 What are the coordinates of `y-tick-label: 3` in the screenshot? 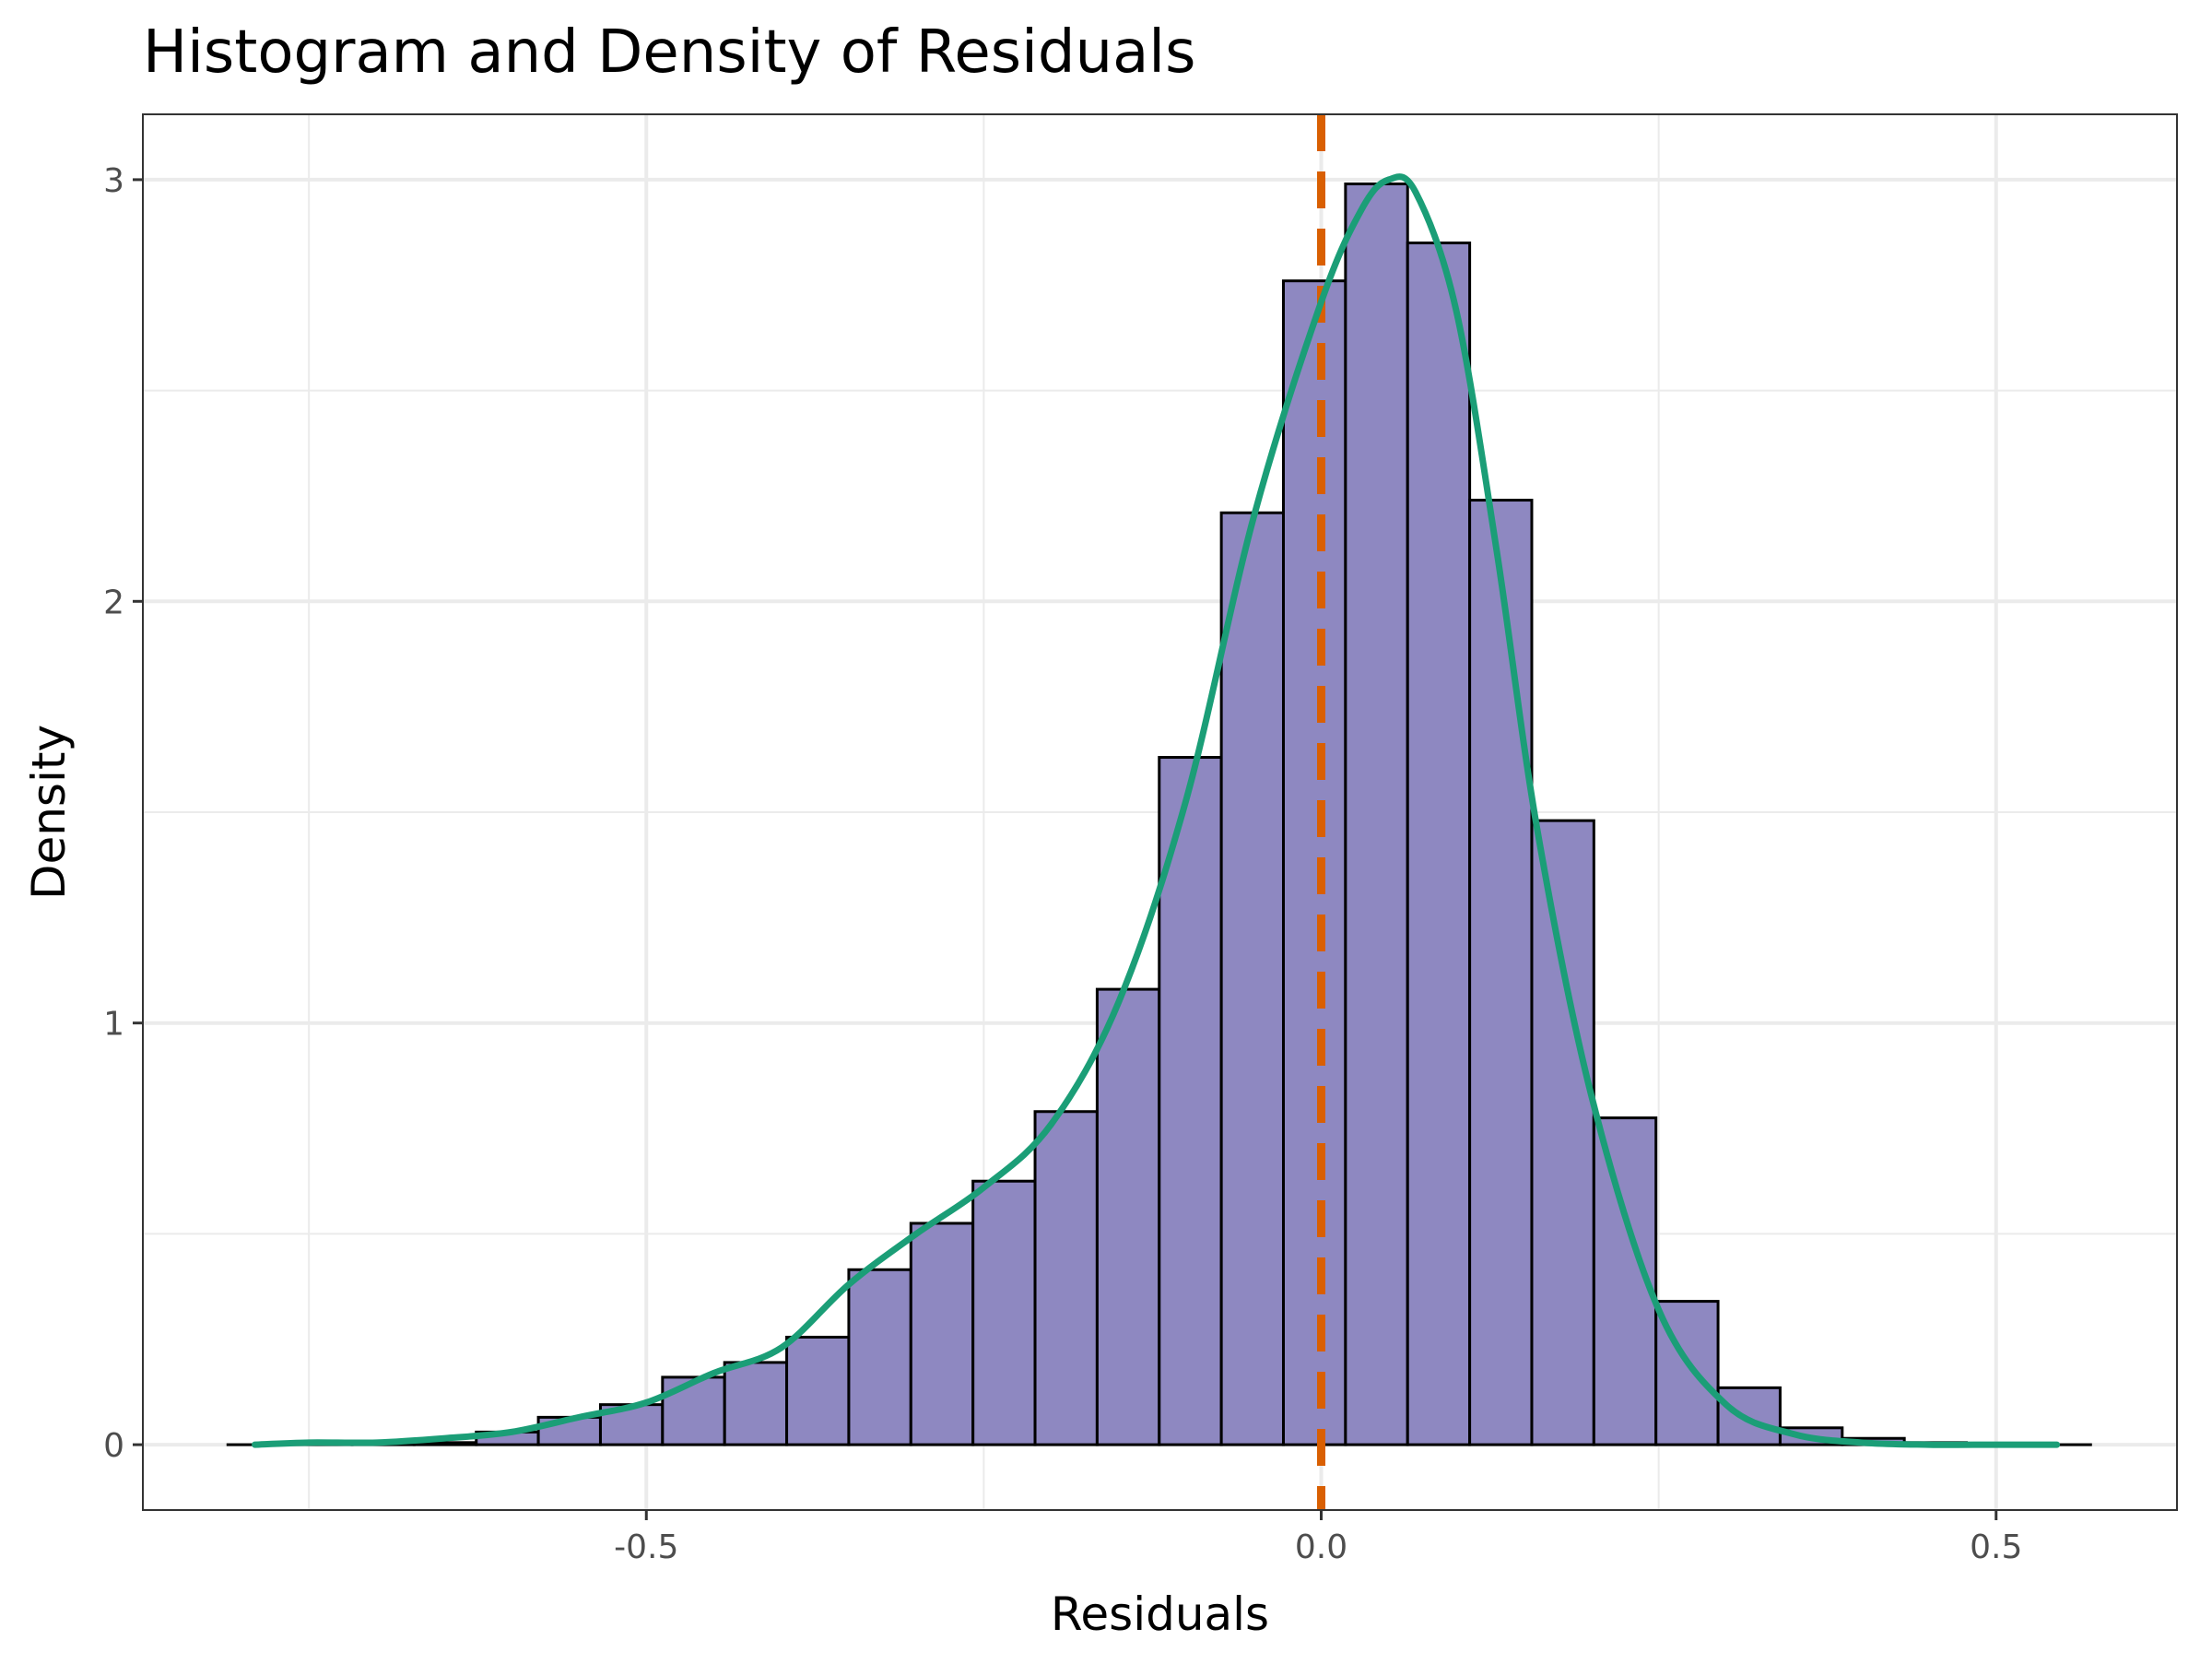 It's located at (113, 181).